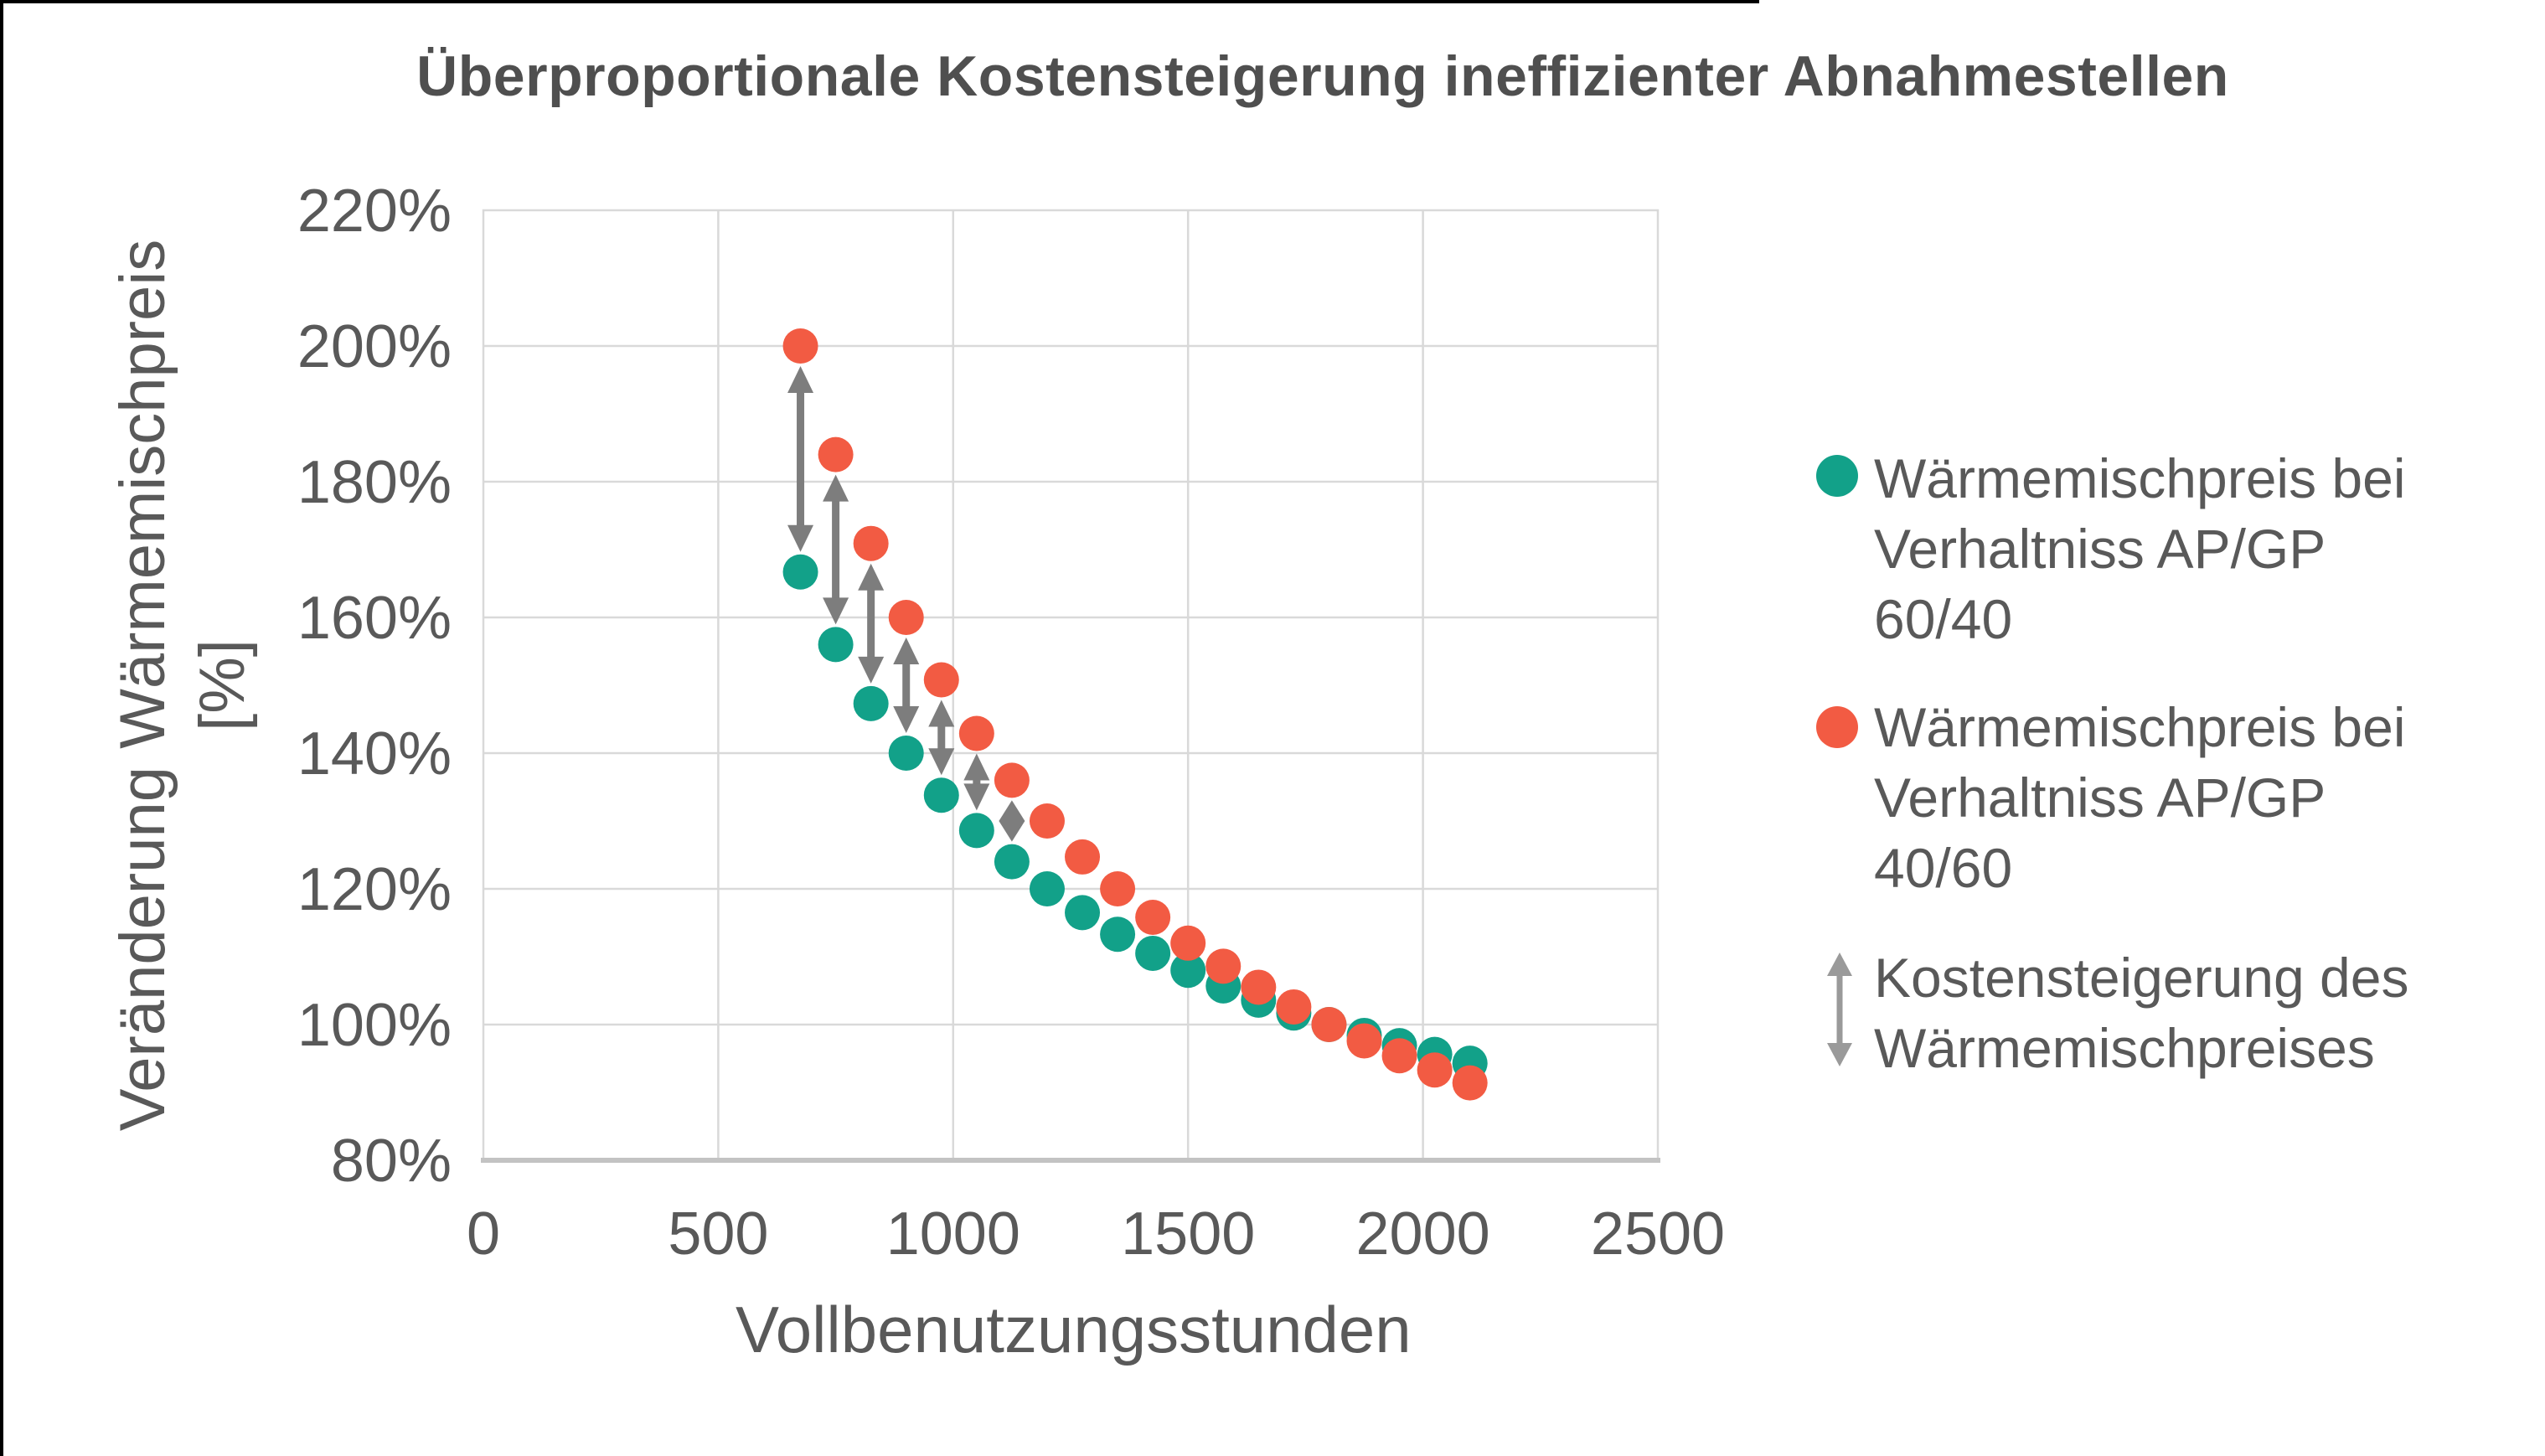 The height and width of the screenshot is (1456, 2545). What do you see at coordinates (374, 346) in the screenshot?
I see `y-tick-label: 200%` at bounding box center [374, 346].